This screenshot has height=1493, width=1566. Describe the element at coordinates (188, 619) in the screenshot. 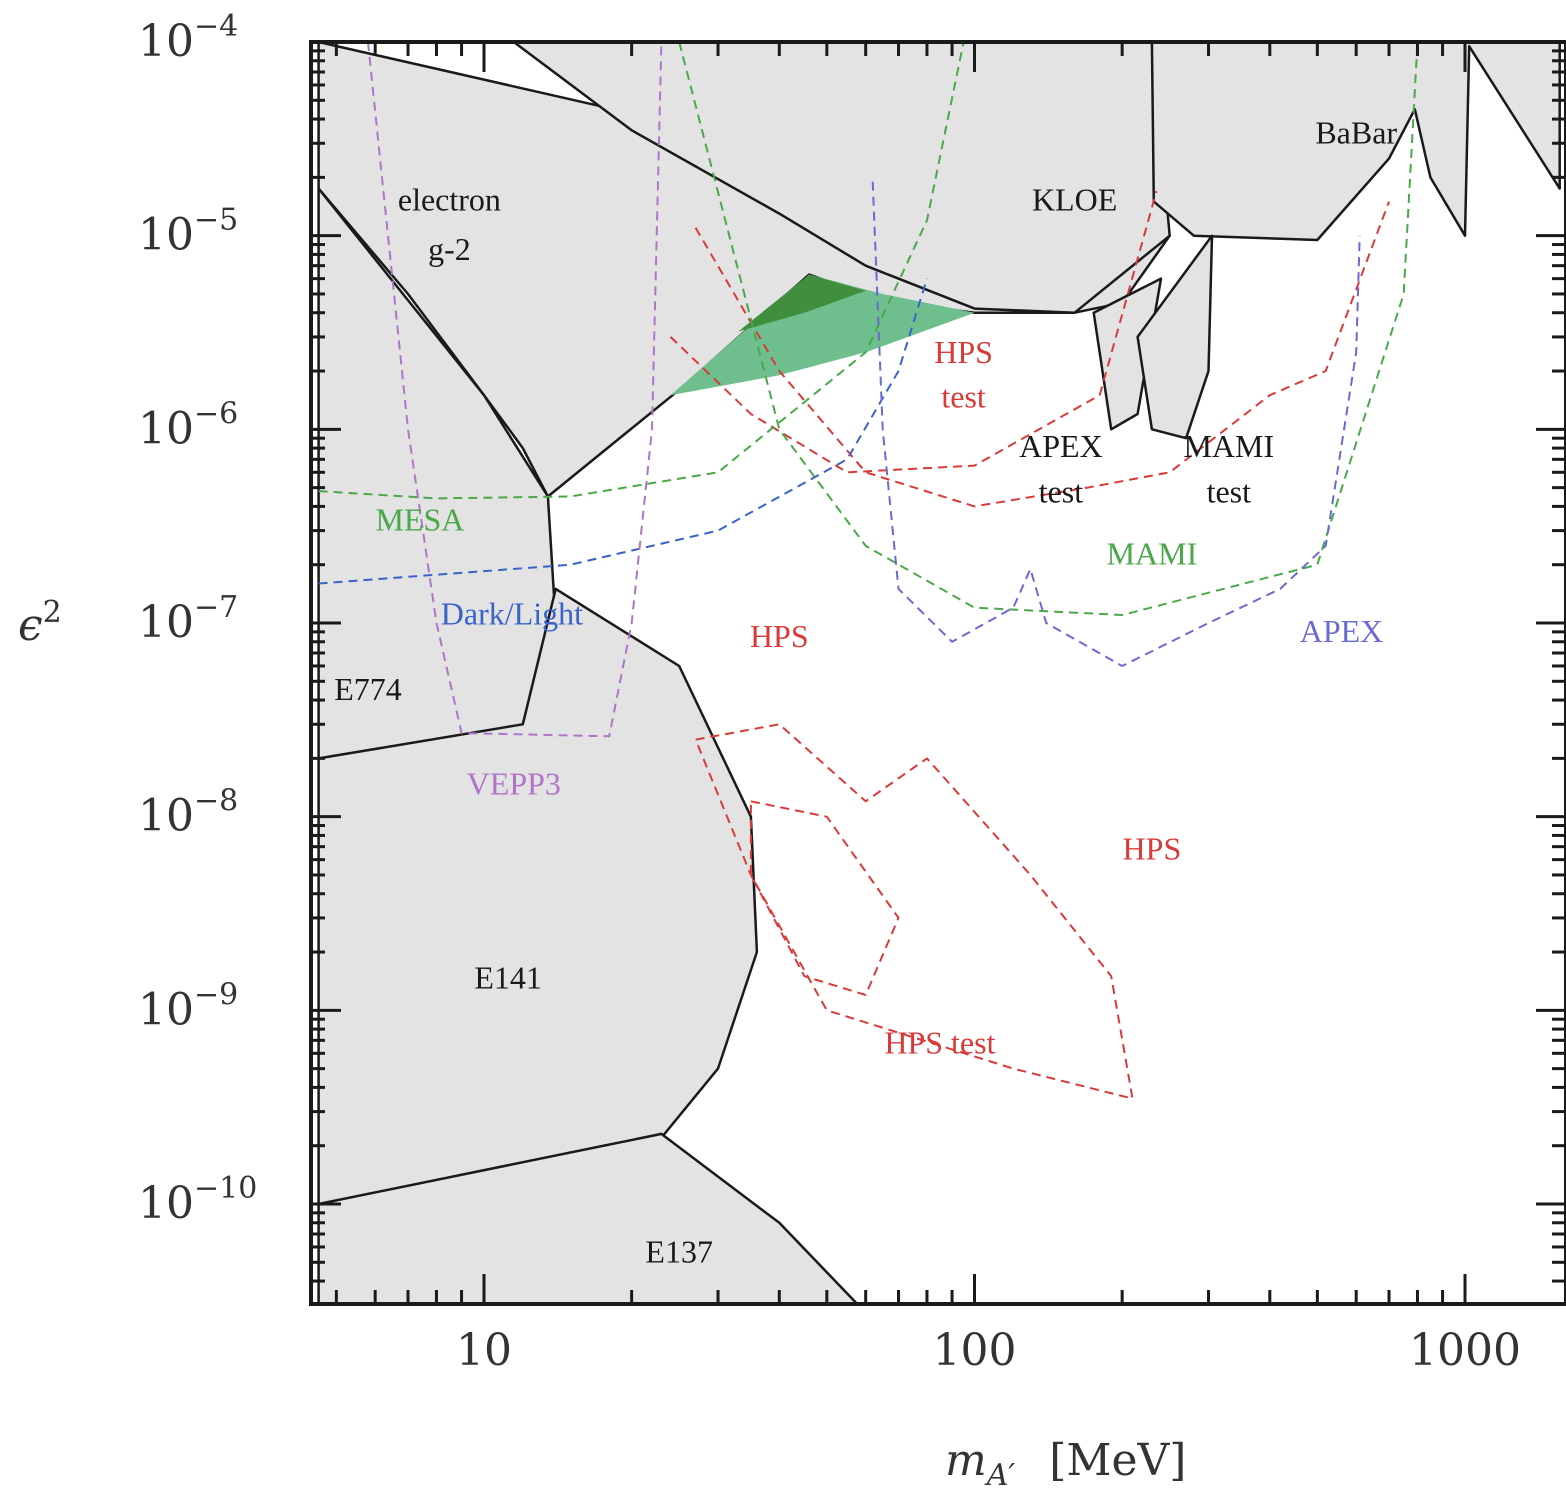

I see `y-tick-label: 10⁻⁷` at that location.